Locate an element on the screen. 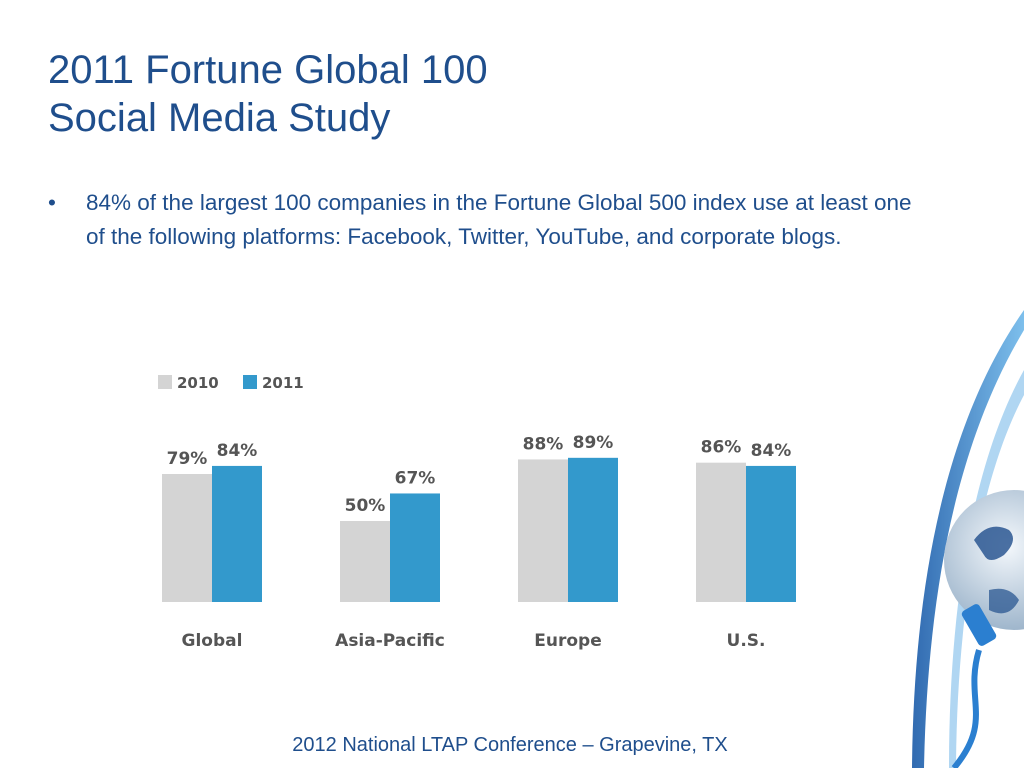  bar-u-s-2011 is located at coordinates (771, 533).